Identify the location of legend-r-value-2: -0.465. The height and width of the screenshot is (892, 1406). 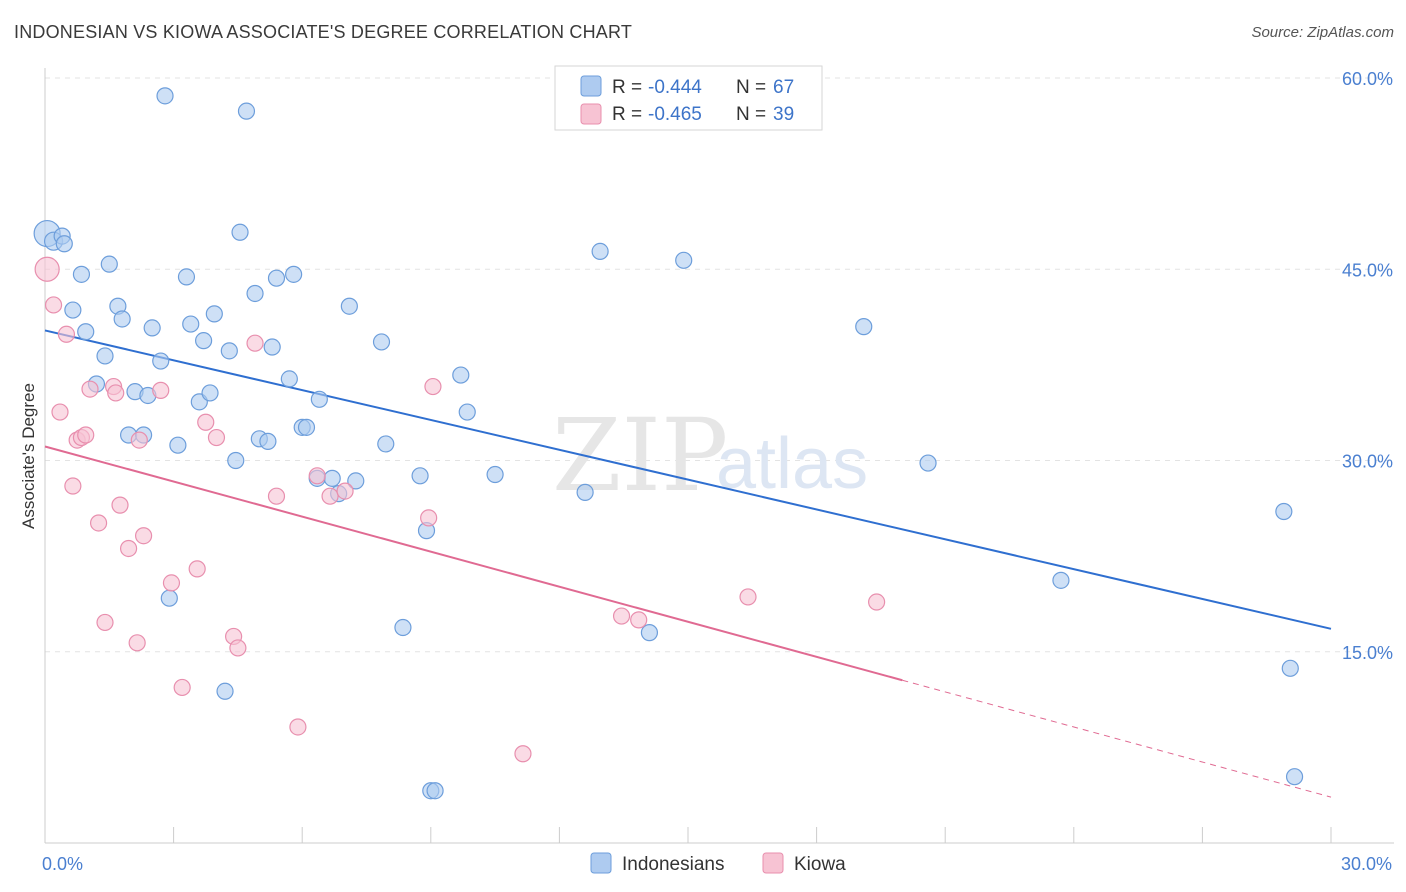
(675, 114).